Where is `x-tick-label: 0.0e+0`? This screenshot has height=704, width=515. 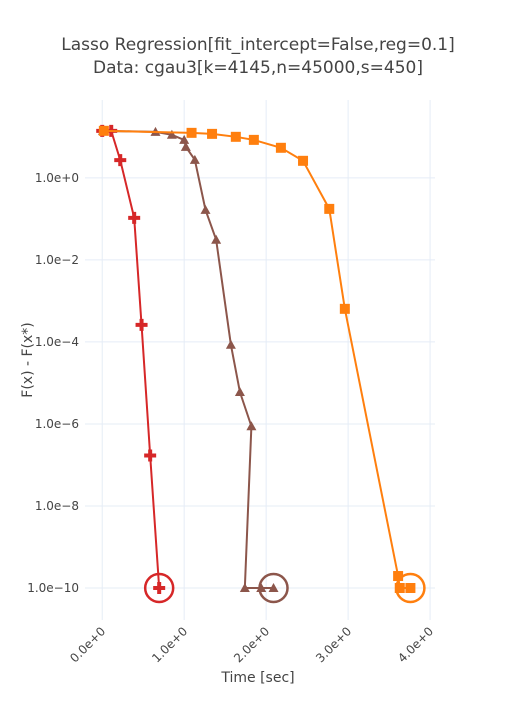 x-tick-label: 0.0e+0 is located at coordinates (87, 644).